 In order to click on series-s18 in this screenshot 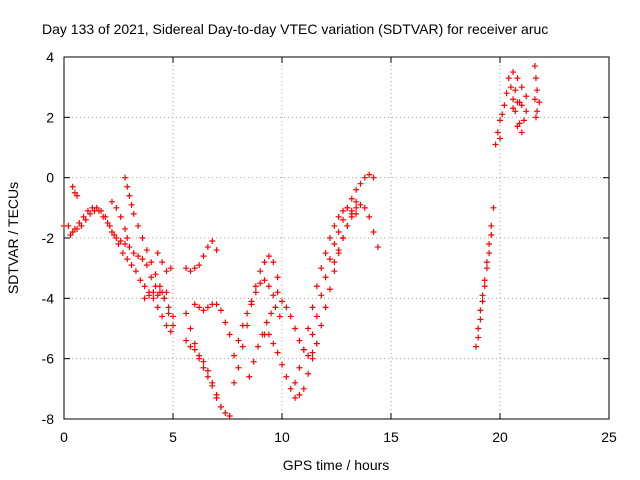, I will do `click(343, 254)`.